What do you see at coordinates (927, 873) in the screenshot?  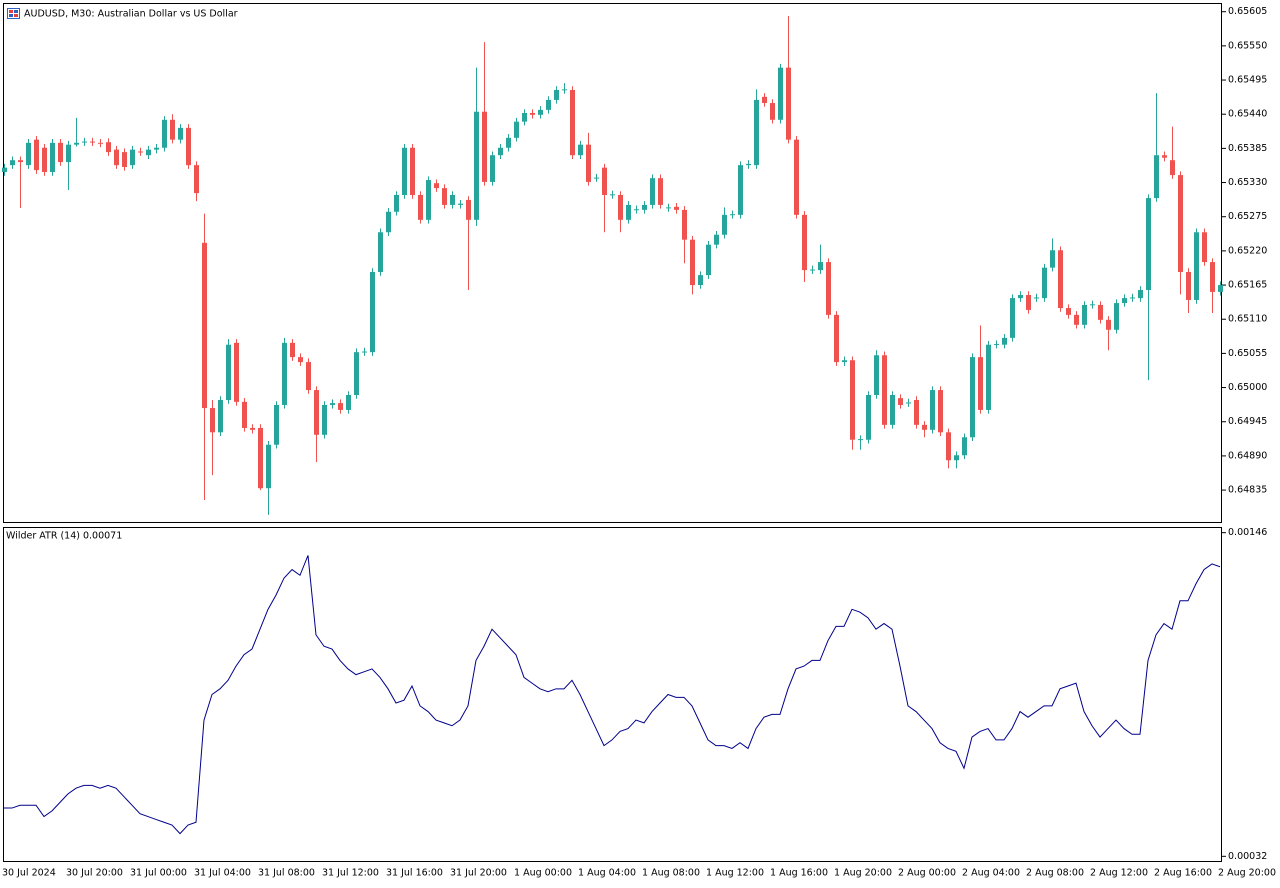 I see `x-tick-label: 2 Aug 00:00` at bounding box center [927, 873].